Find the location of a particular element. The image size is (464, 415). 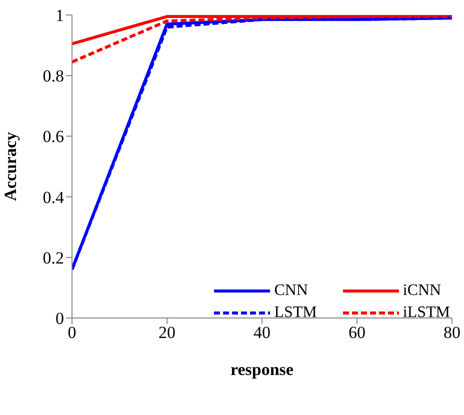

y-tick-label: 0.4 is located at coordinates (53, 197).